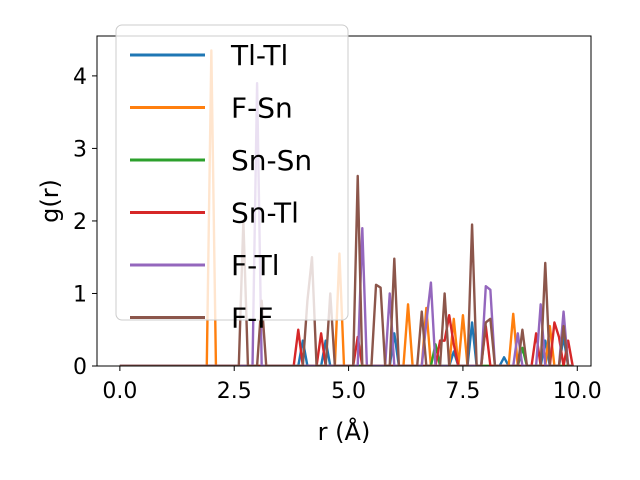 The image size is (640, 480). I want to click on legend-label-f-f: F-F, so click(252, 318).